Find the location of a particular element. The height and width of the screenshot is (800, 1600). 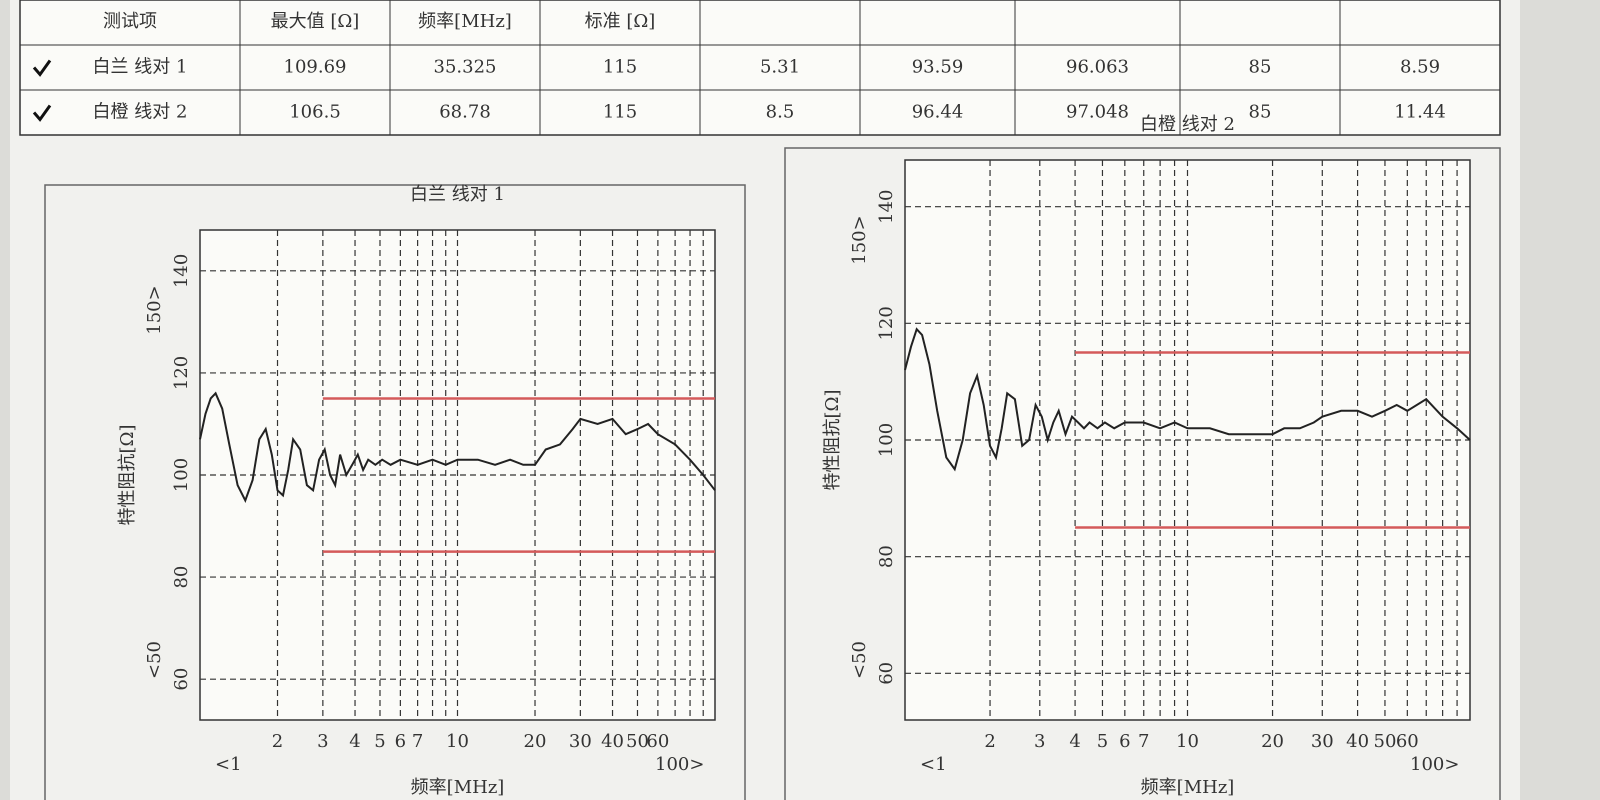

table-cell: 68.78 is located at coordinates (465, 112).